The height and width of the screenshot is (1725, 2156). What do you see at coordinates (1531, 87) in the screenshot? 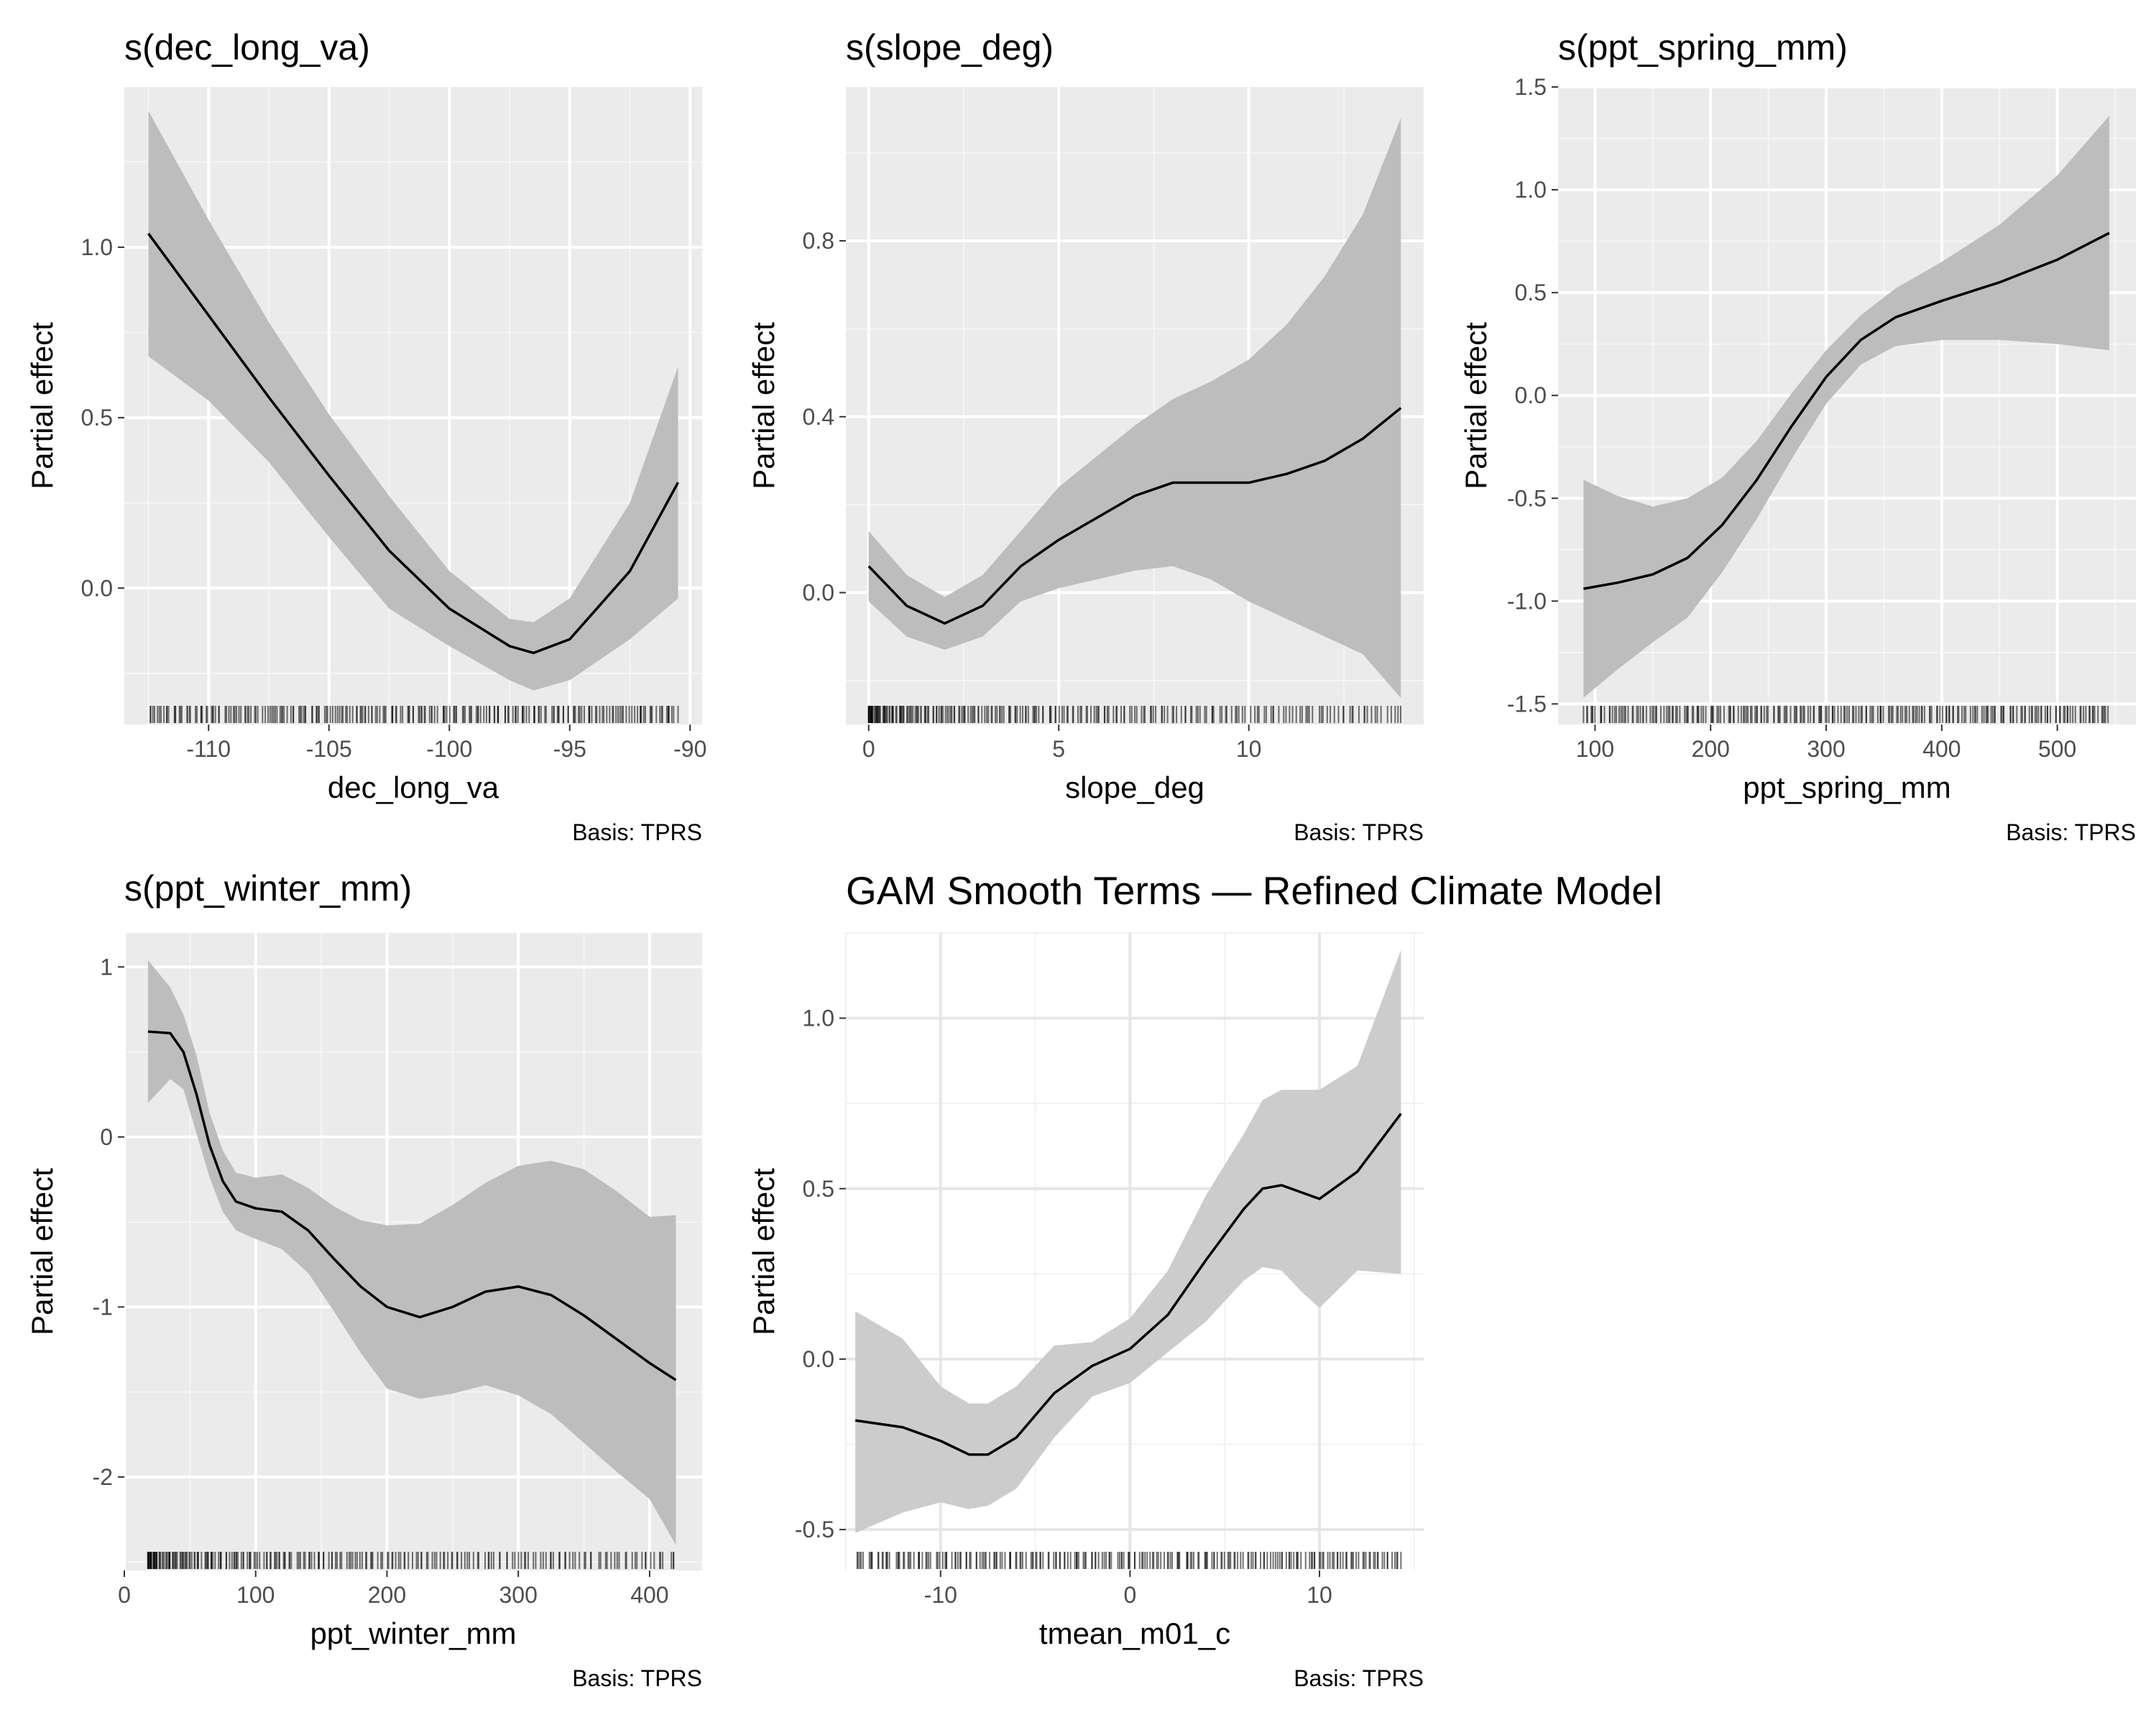
I see `y-tick-label: 1.5` at bounding box center [1531, 87].